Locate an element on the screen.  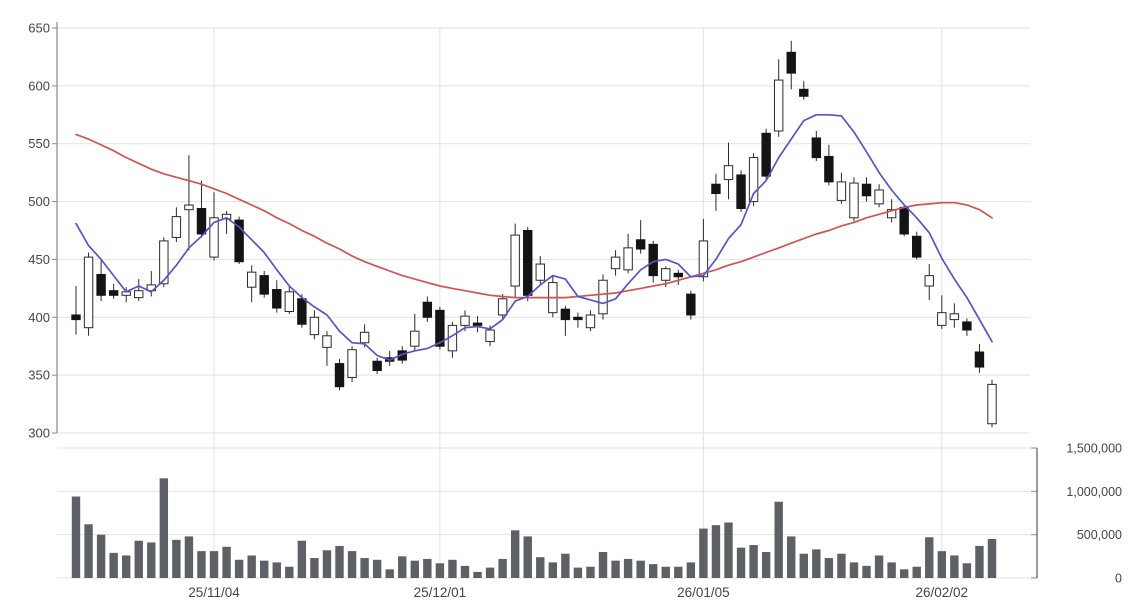
price-tick-label: 650 is located at coordinates (39, 28).